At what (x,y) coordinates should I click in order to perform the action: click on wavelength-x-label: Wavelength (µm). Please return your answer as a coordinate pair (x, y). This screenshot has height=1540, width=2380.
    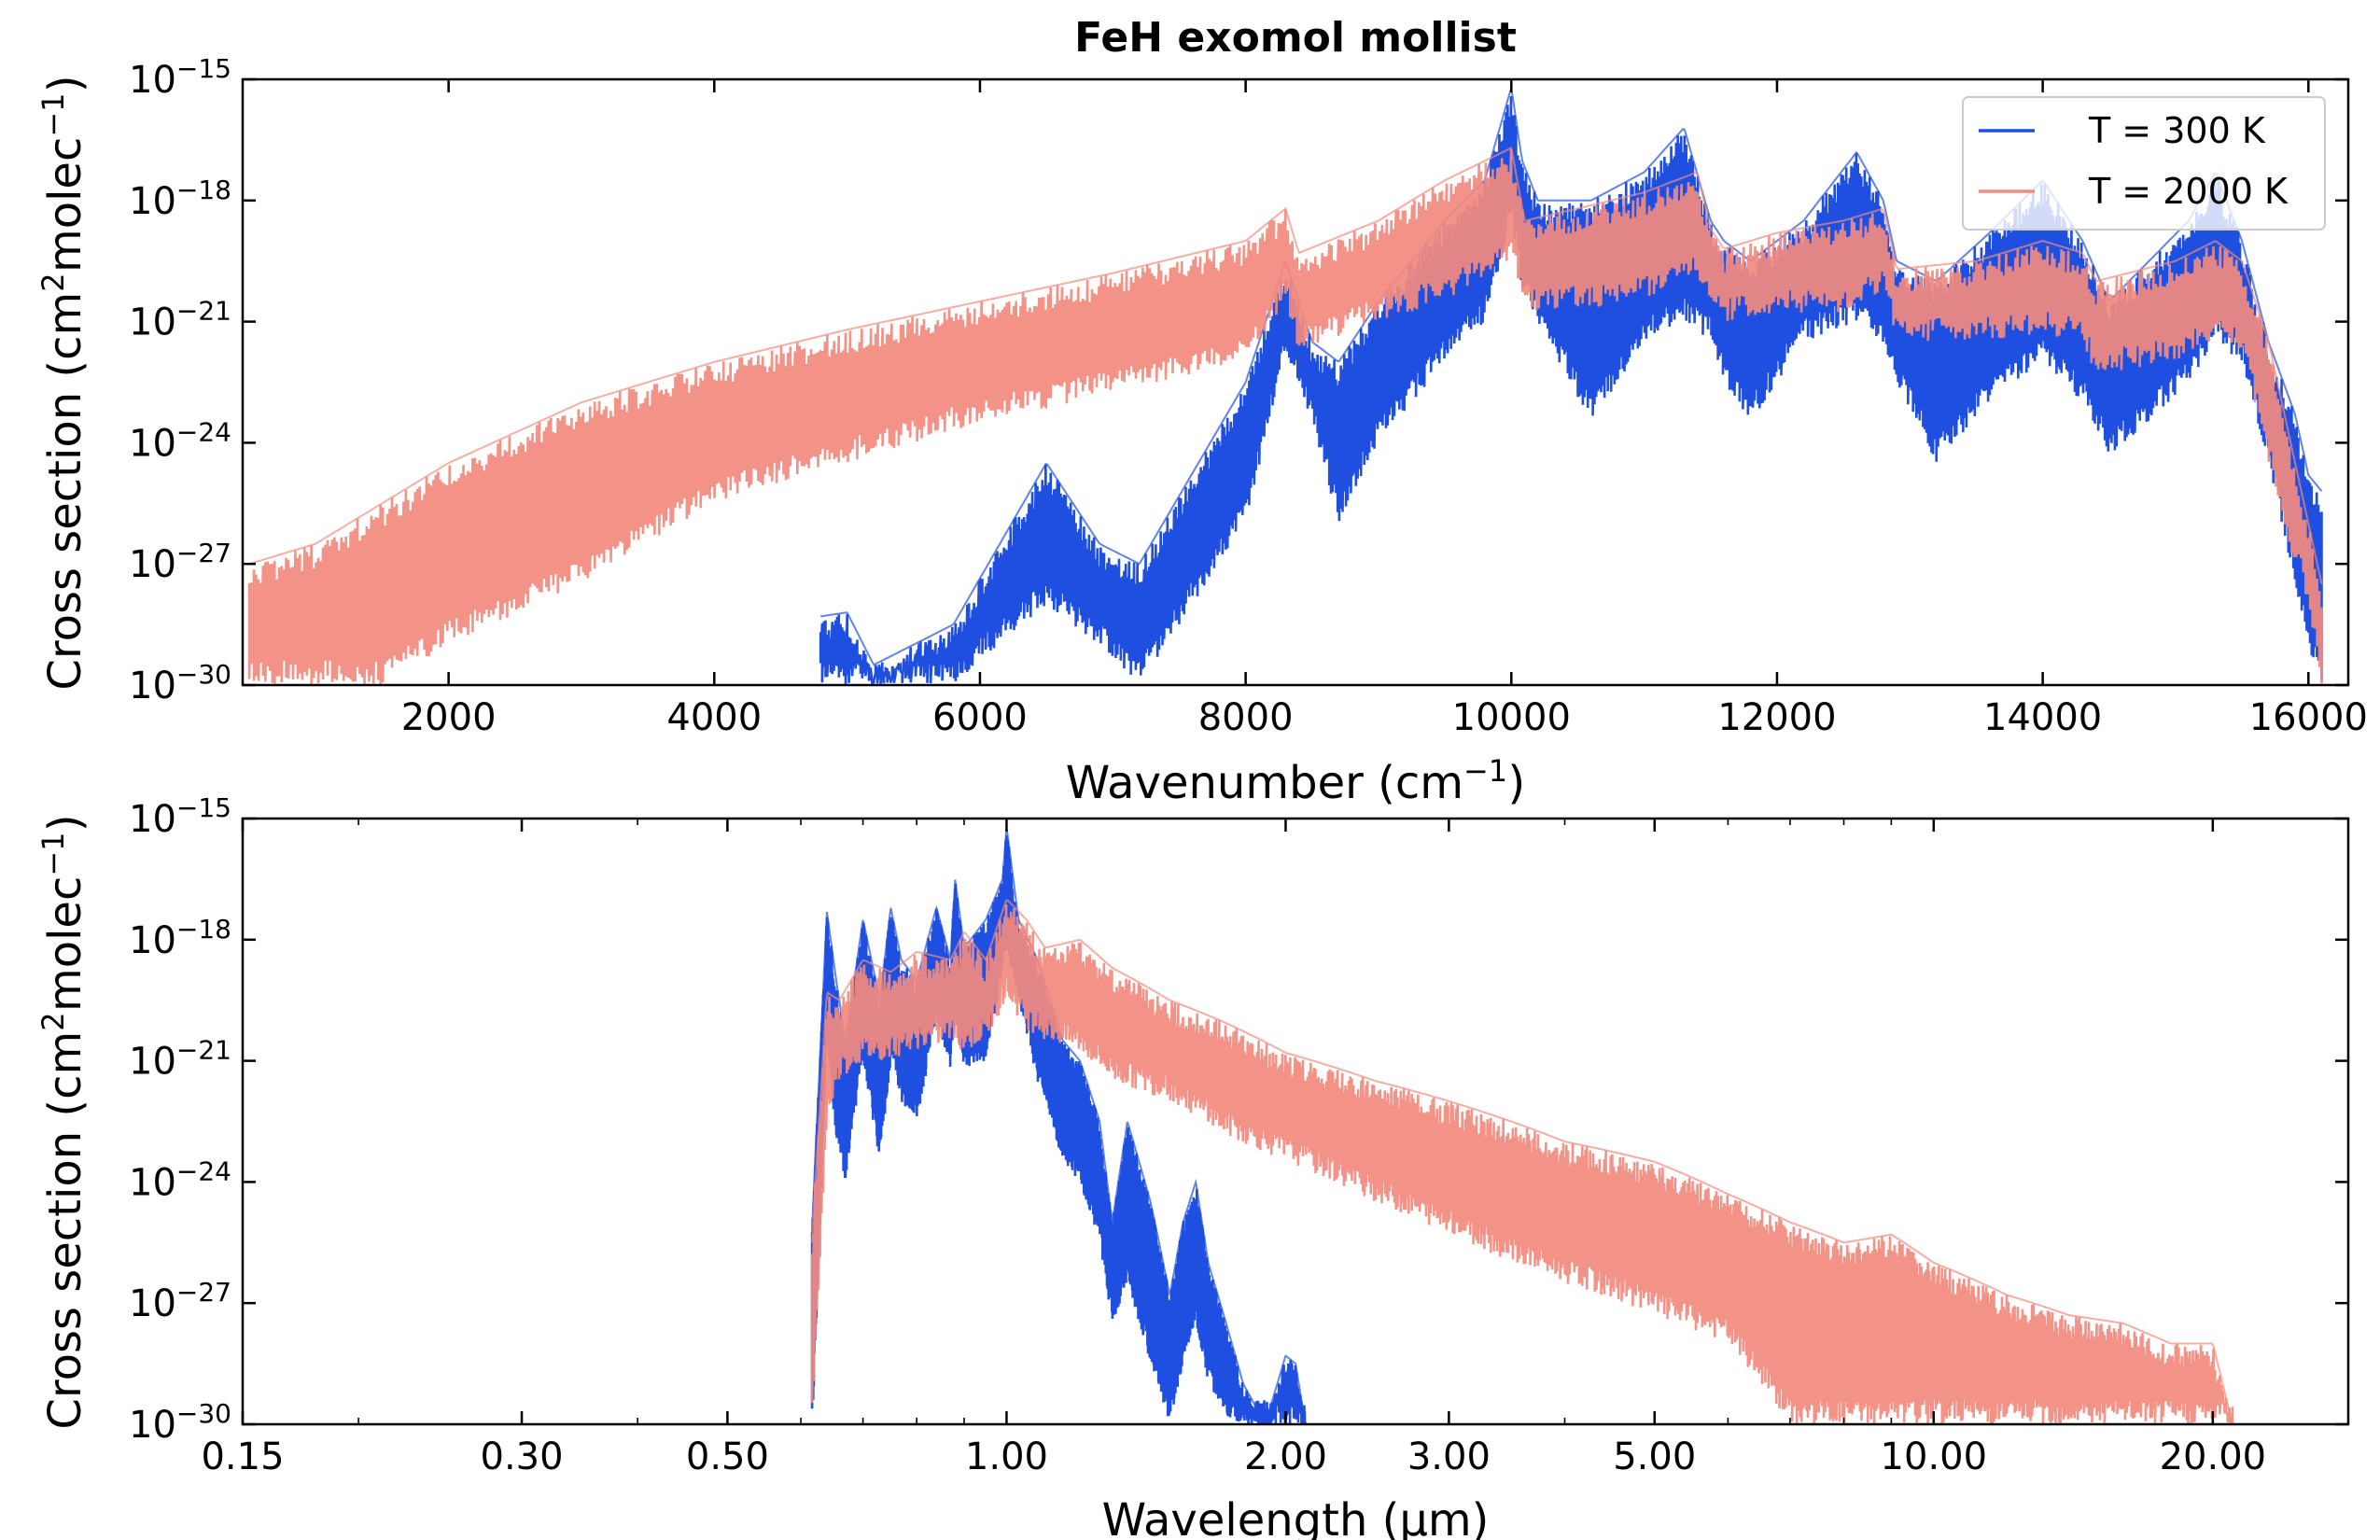
    Looking at the image, I should click on (1296, 1517).